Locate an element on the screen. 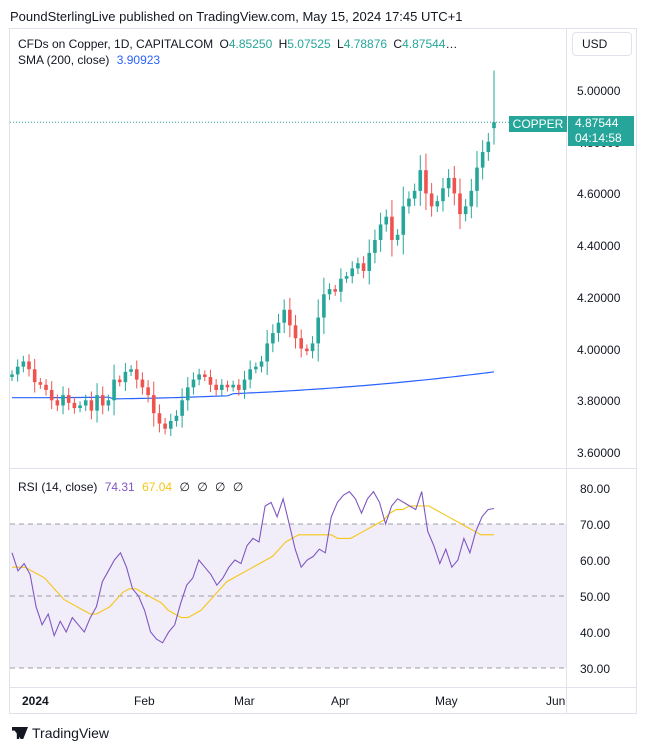 Image resolution: width=648 pixels, height=750 pixels. tradingview-logo: TradingView is located at coordinates (60, 733).